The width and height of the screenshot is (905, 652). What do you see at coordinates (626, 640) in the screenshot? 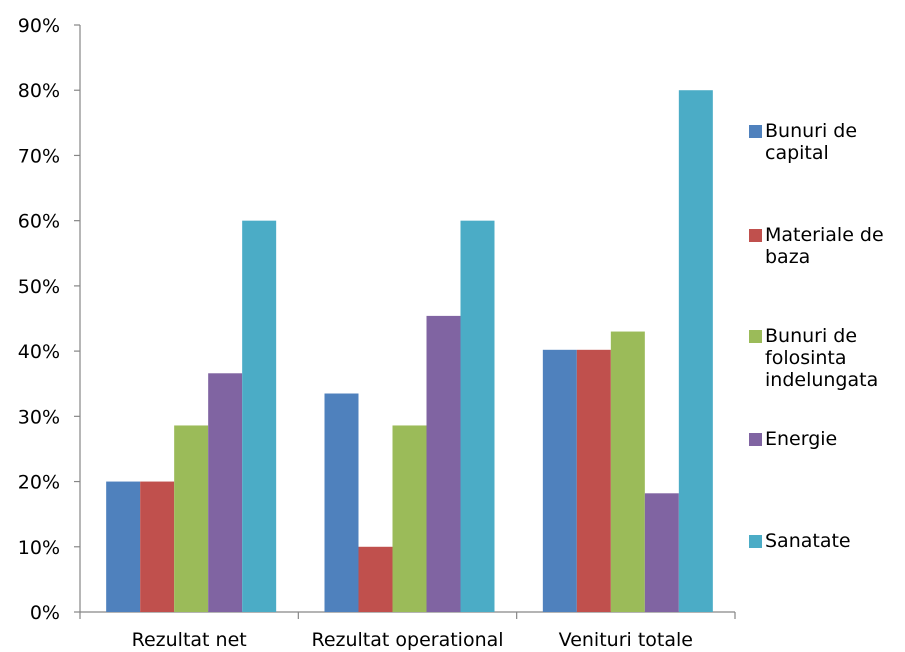
I see `x-tick-label: Venituri totale` at bounding box center [626, 640].